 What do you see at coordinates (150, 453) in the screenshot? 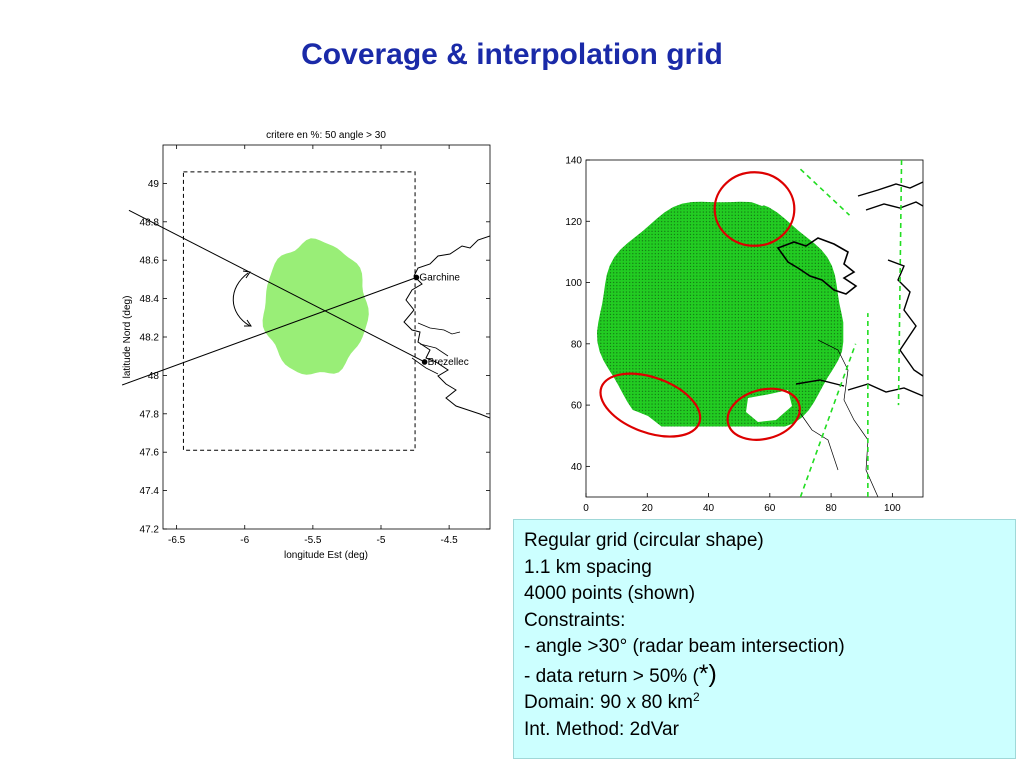
I see `left-y-tick-label-2: 47.6` at bounding box center [150, 453].